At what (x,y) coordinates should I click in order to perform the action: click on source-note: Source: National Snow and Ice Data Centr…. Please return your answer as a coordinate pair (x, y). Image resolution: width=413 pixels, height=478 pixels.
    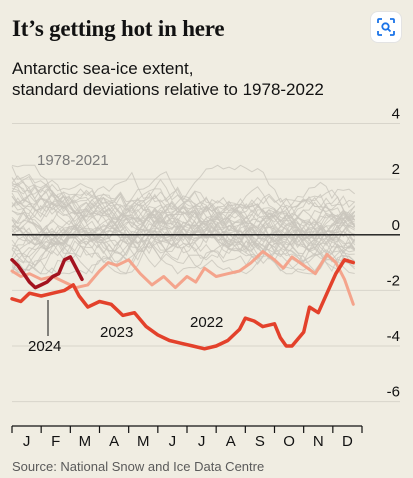
    Looking at the image, I should click on (138, 466).